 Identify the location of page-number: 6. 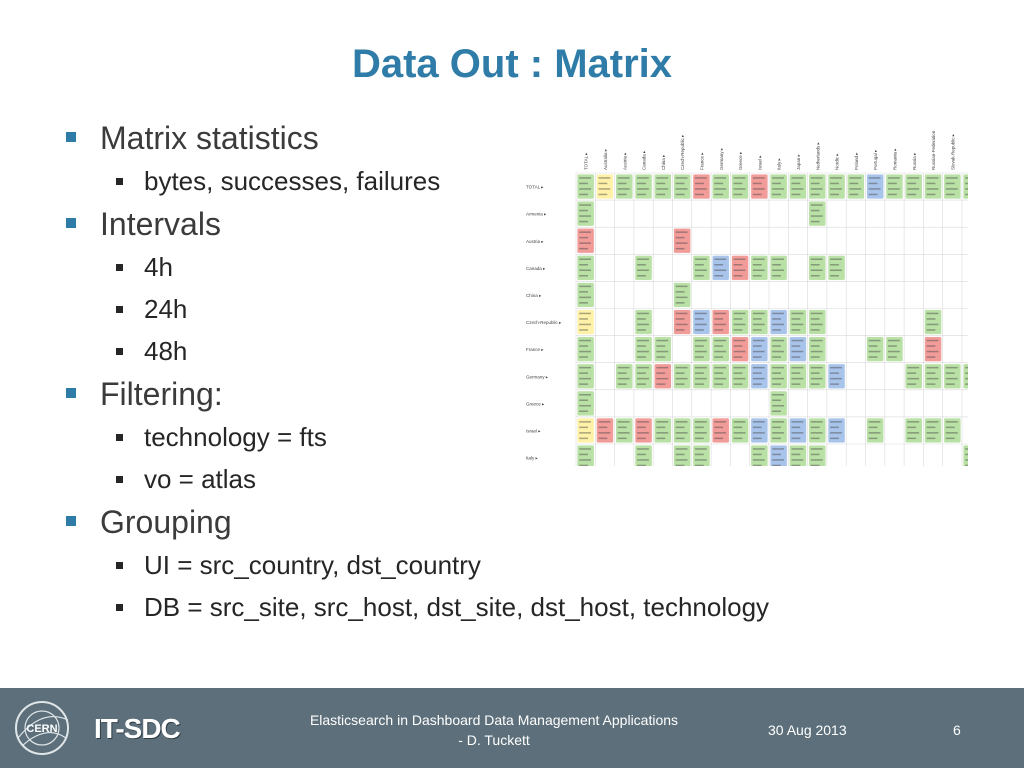
(957, 730).